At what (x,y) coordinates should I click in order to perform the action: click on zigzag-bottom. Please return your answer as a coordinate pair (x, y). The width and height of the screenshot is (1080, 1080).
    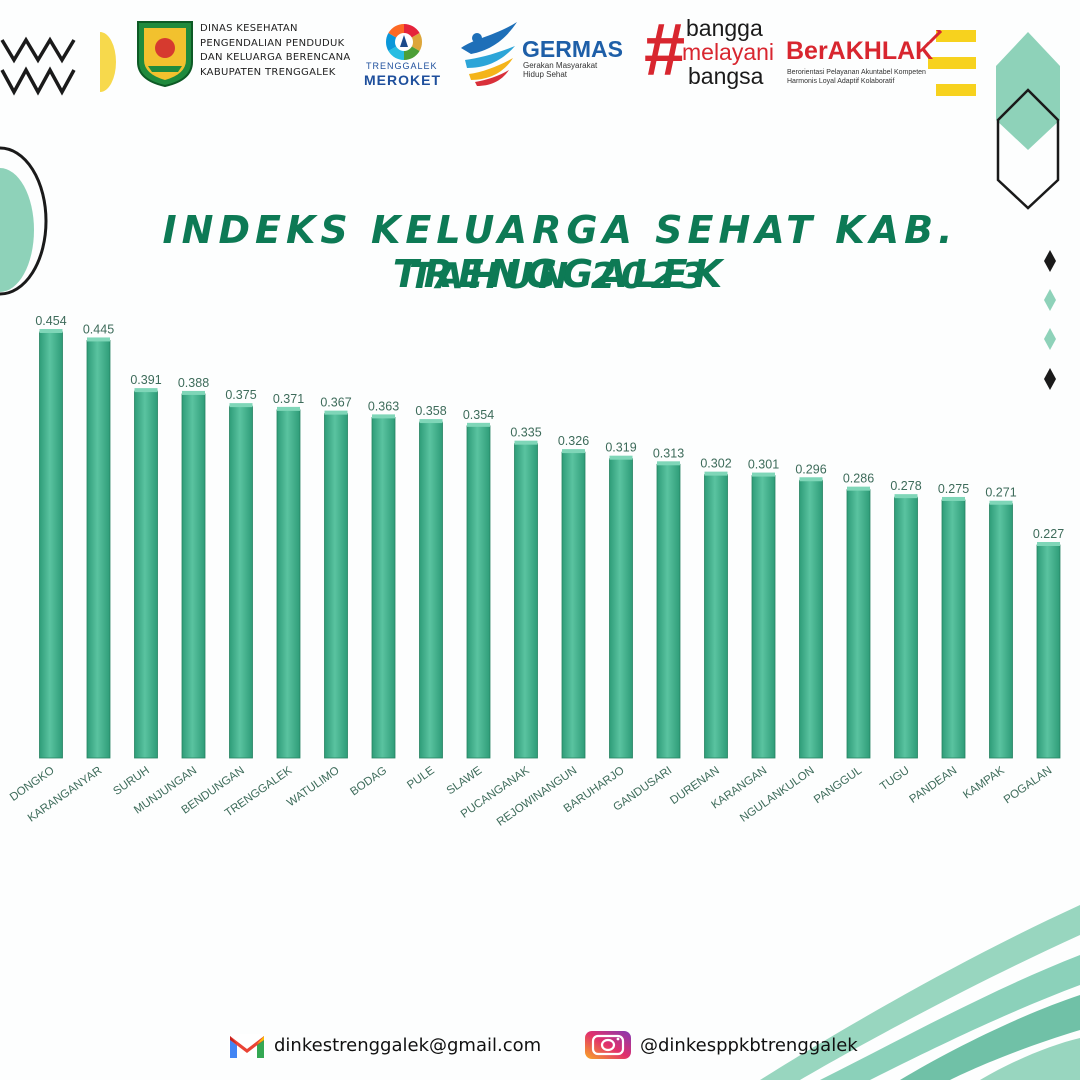
    Looking at the image, I should click on (38, 81).